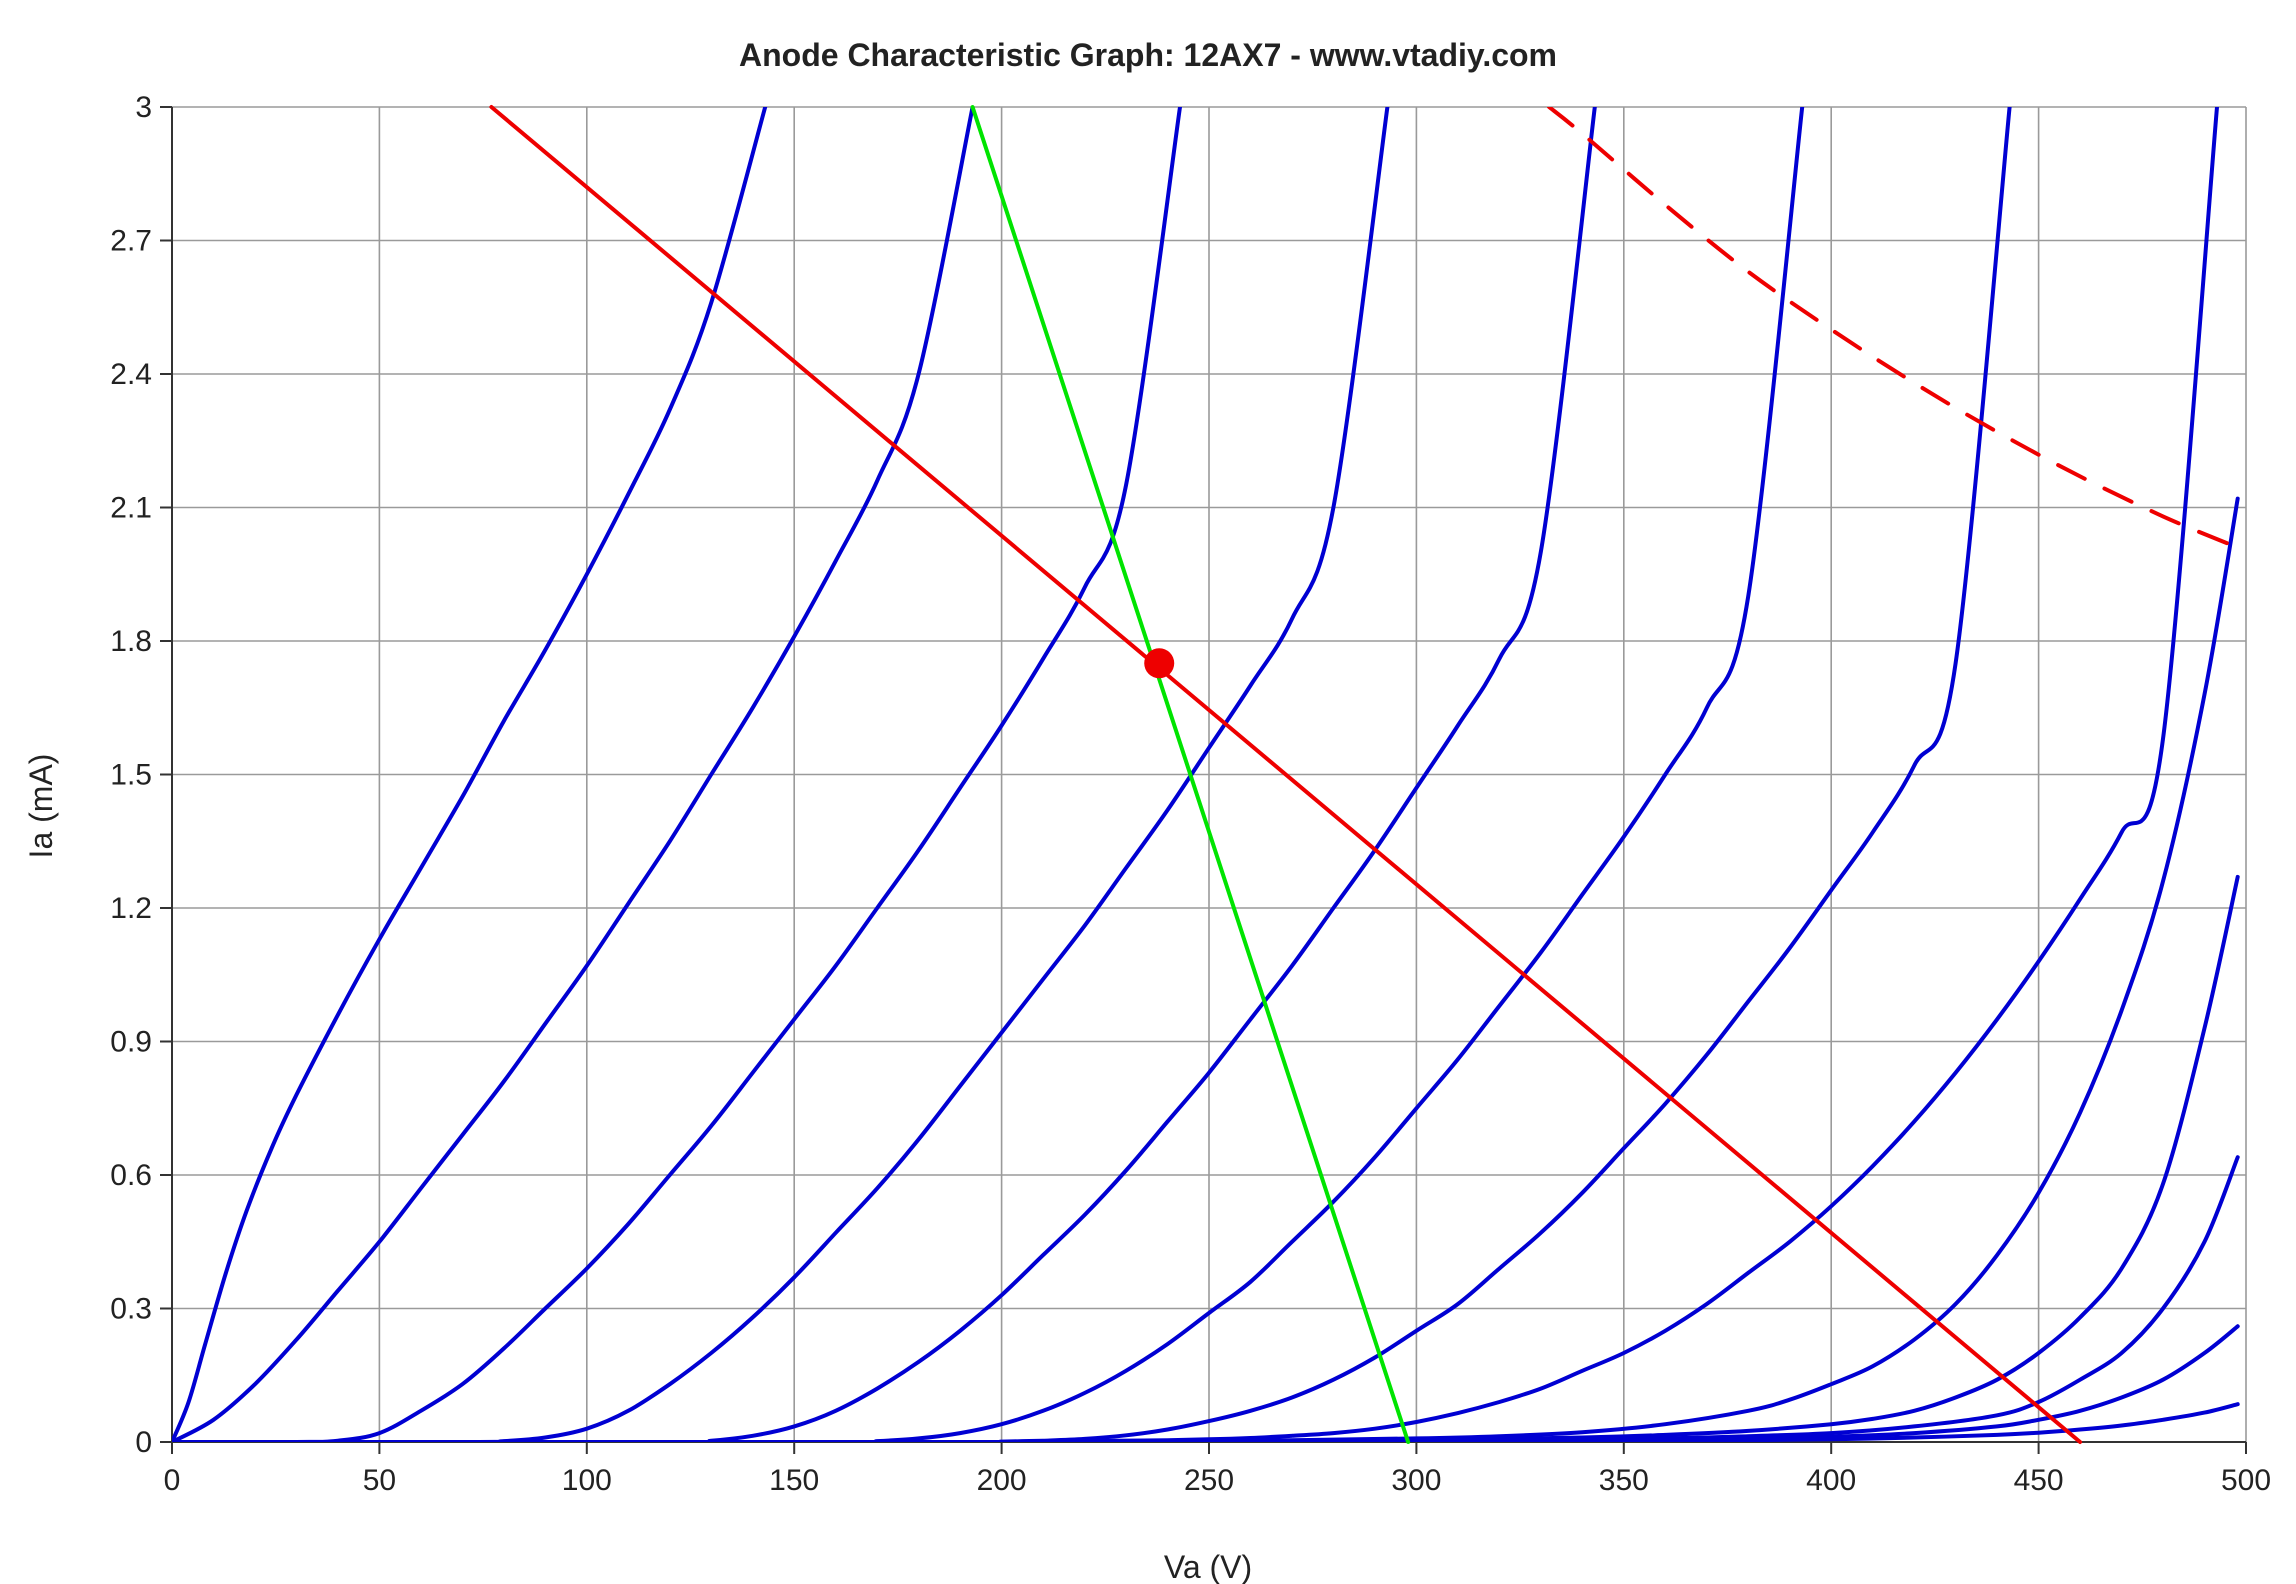 The image size is (2296, 1584). What do you see at coordinates (131, 241) in the screenshot?
I see `y-tick-label: 2.7` at bounding box center [131, 241].